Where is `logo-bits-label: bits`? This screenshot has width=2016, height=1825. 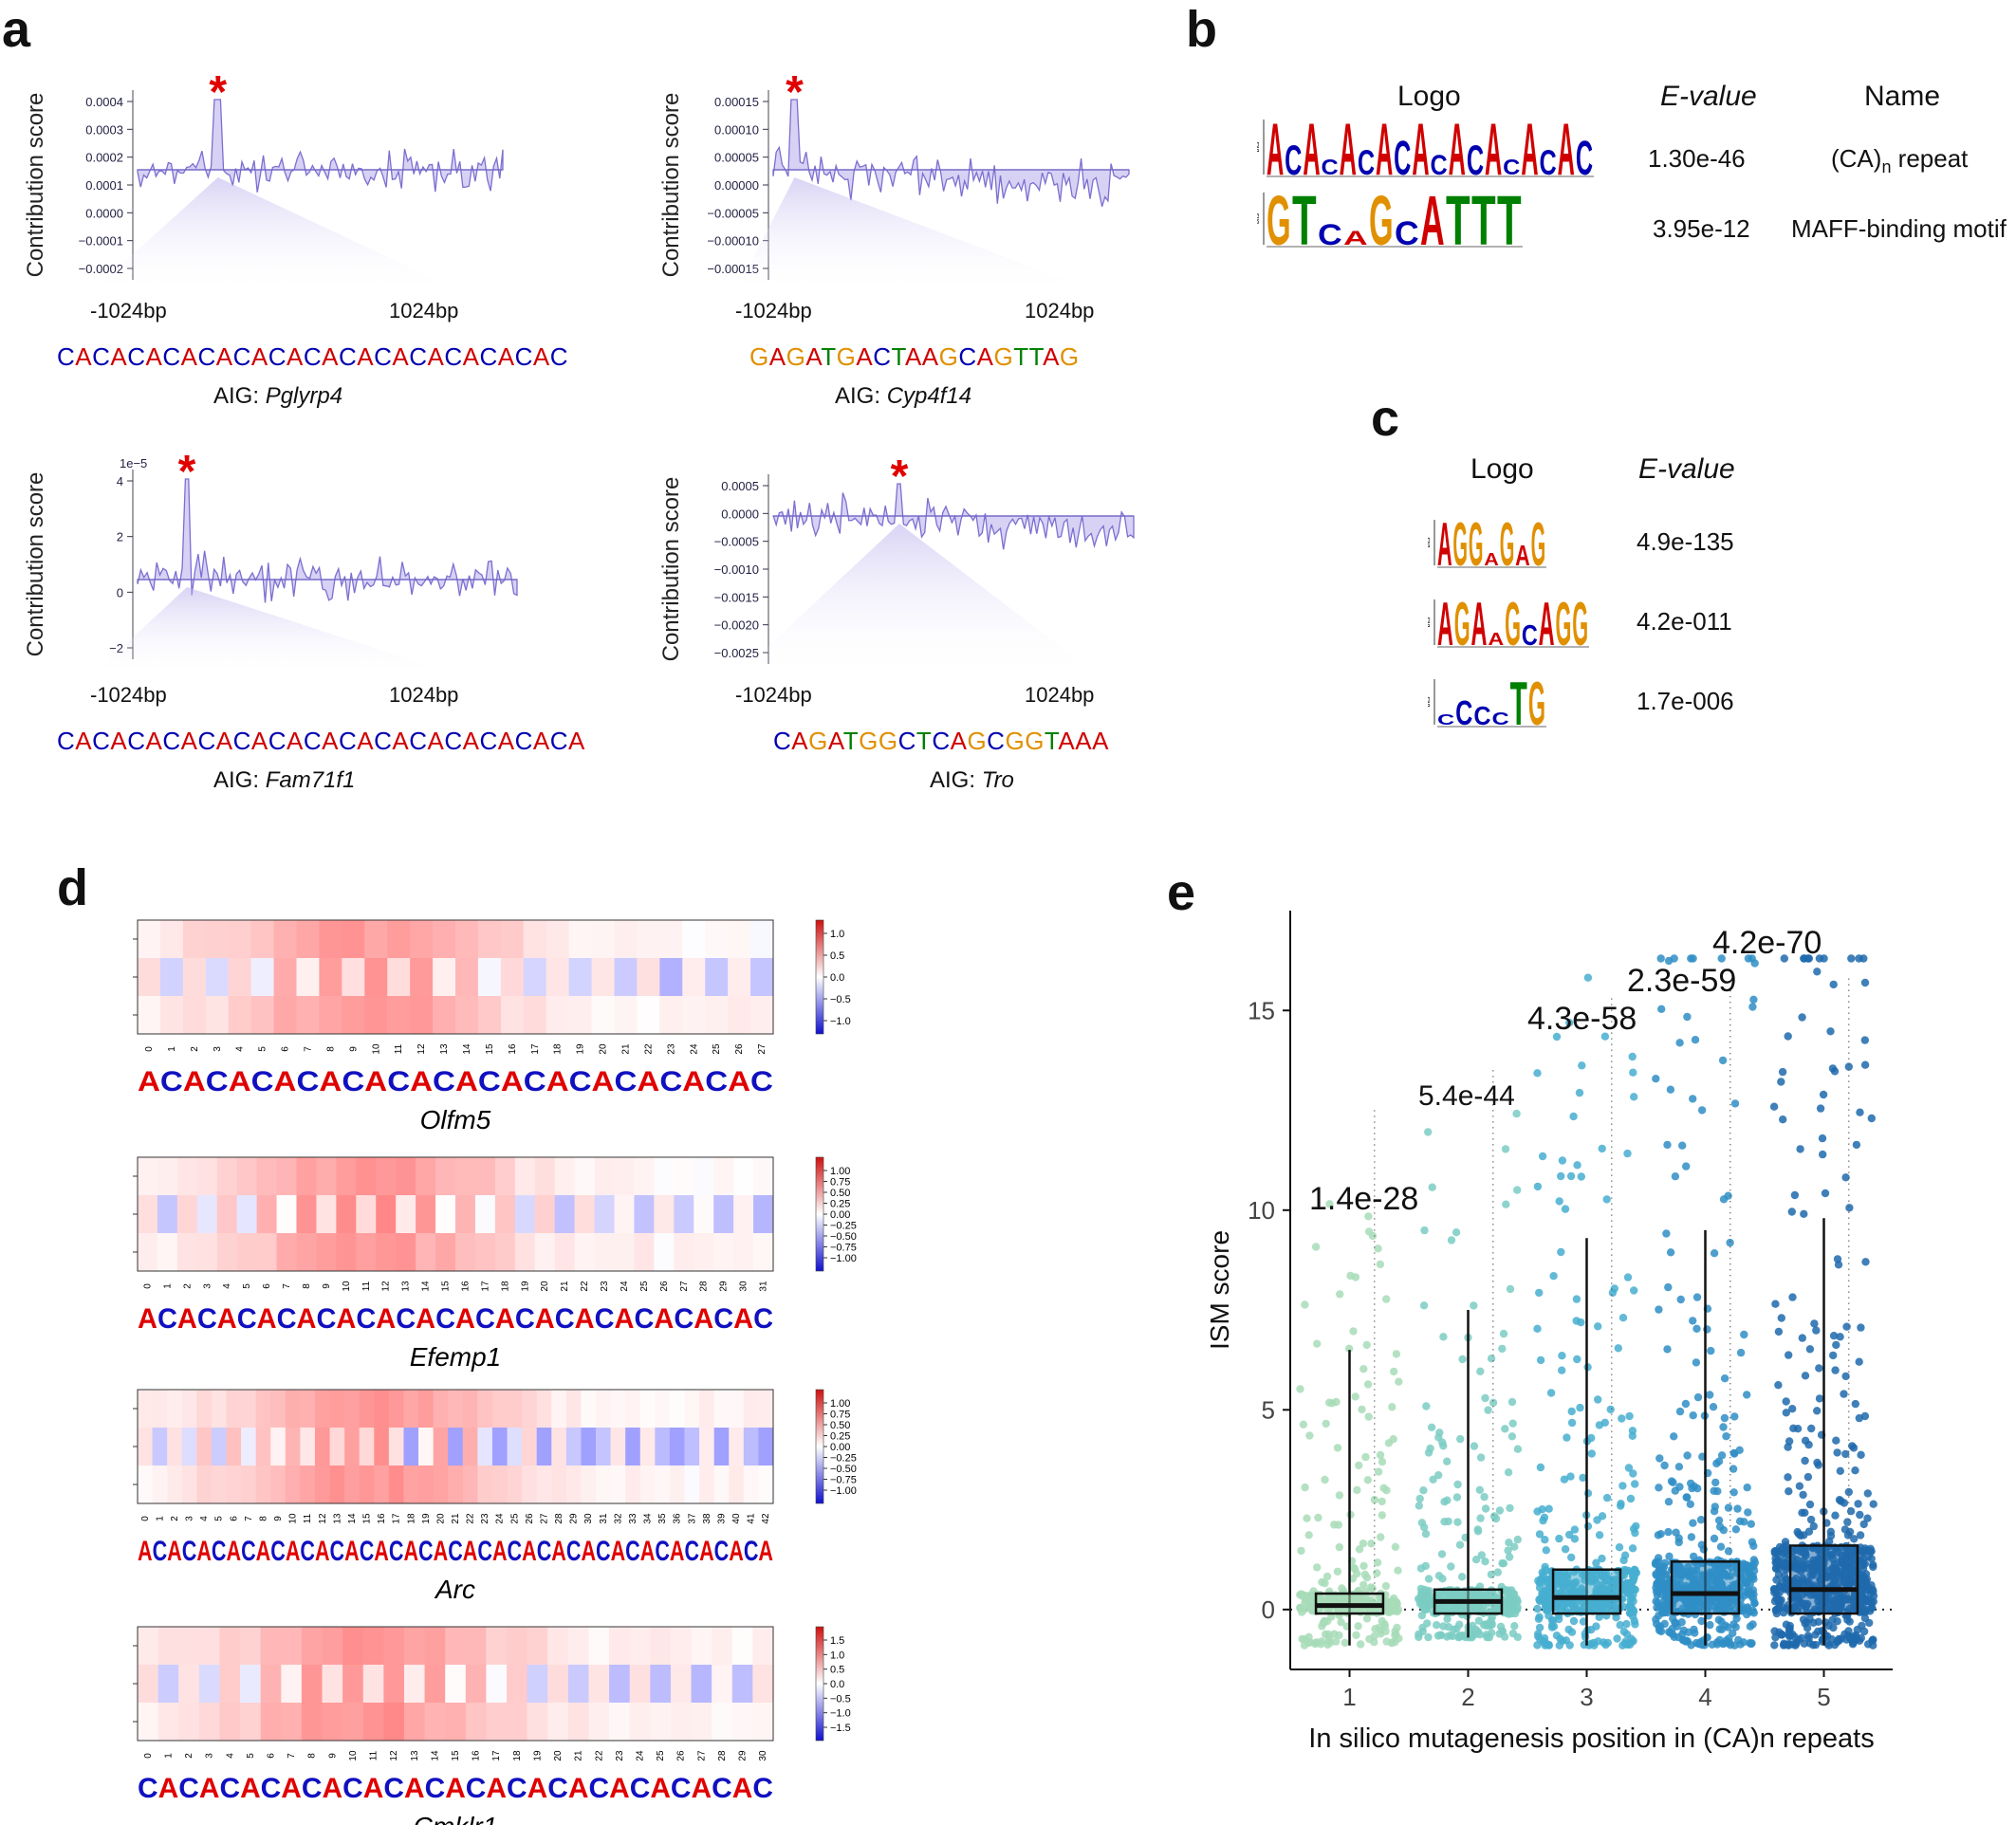
logo-bits-label: bits is located at coordinates (1430, 622).